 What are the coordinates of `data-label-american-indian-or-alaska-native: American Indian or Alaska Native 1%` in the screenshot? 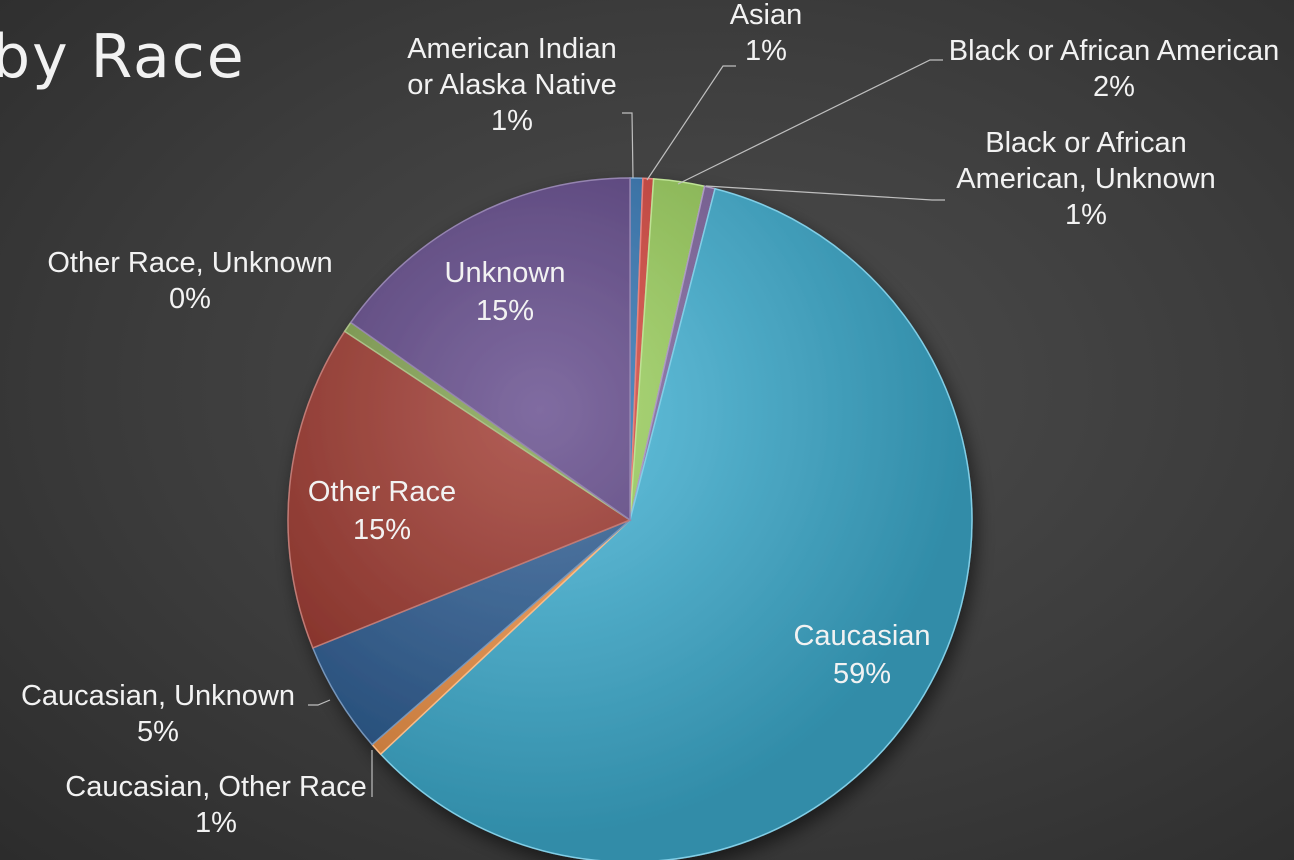 It's located at (512, 85).